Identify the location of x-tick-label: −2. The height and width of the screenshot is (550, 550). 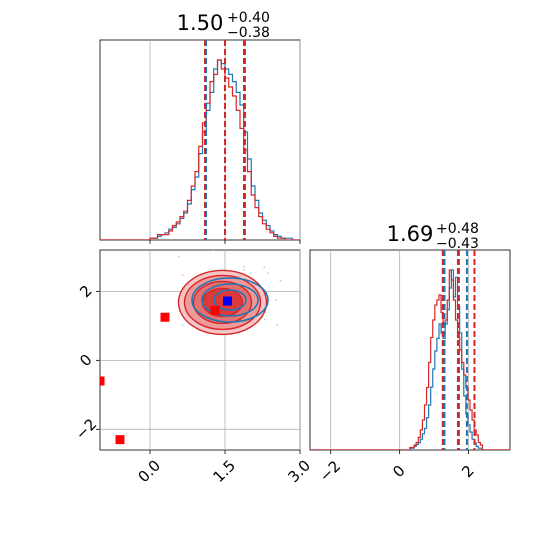
(330, 471).